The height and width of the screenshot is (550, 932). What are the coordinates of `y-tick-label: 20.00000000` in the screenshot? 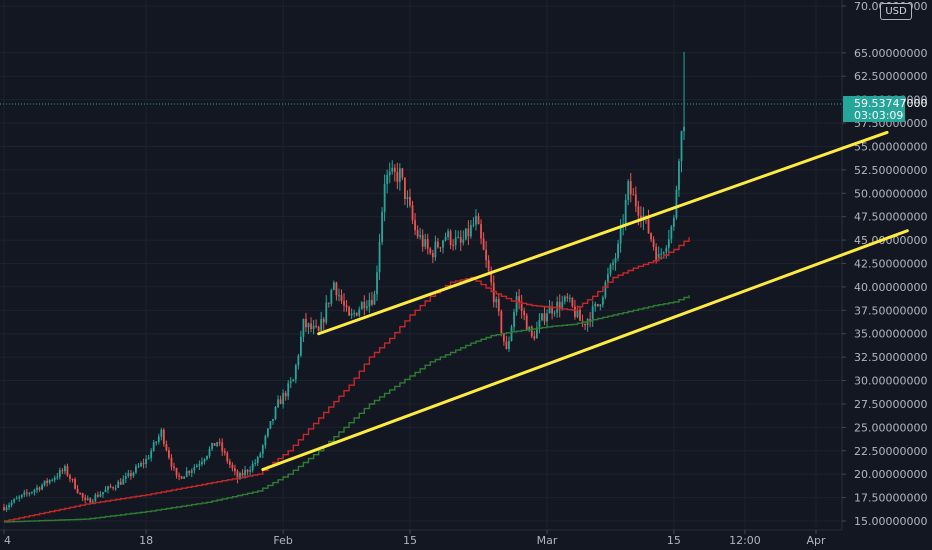 It's located at (890, 474).